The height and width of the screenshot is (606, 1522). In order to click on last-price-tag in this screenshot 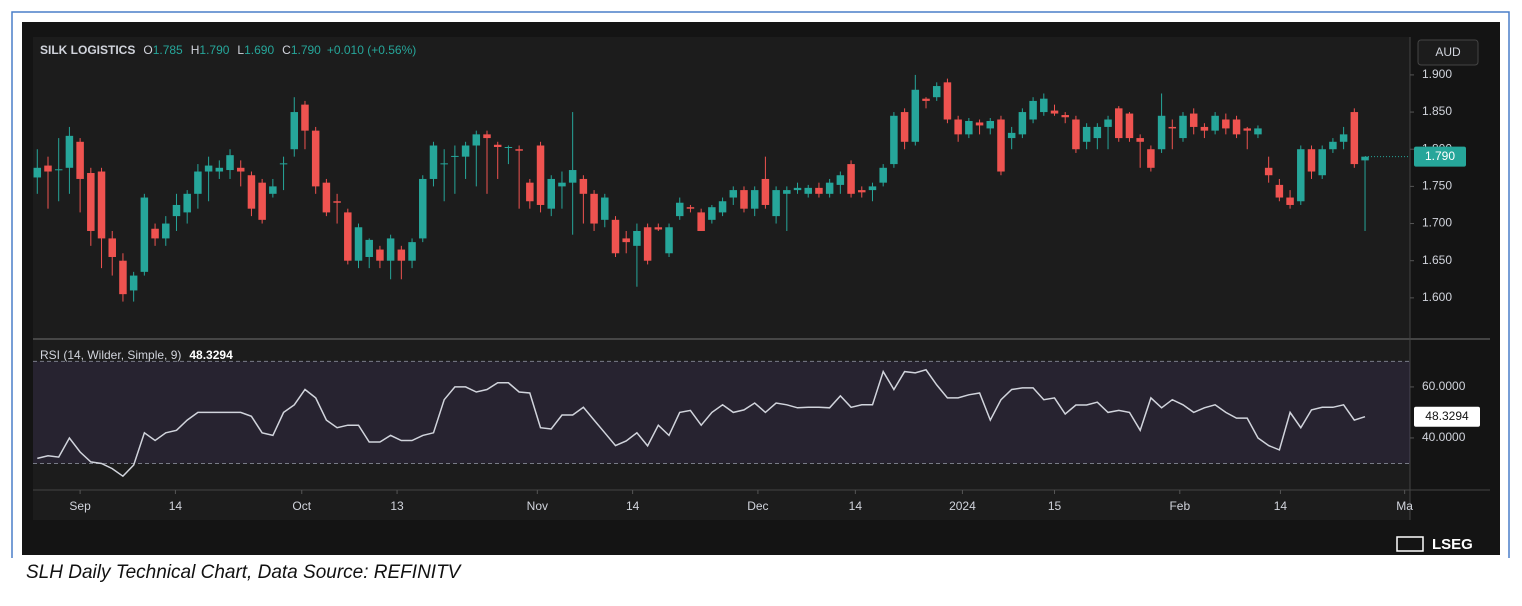, I will do `click(1440, 156)`.